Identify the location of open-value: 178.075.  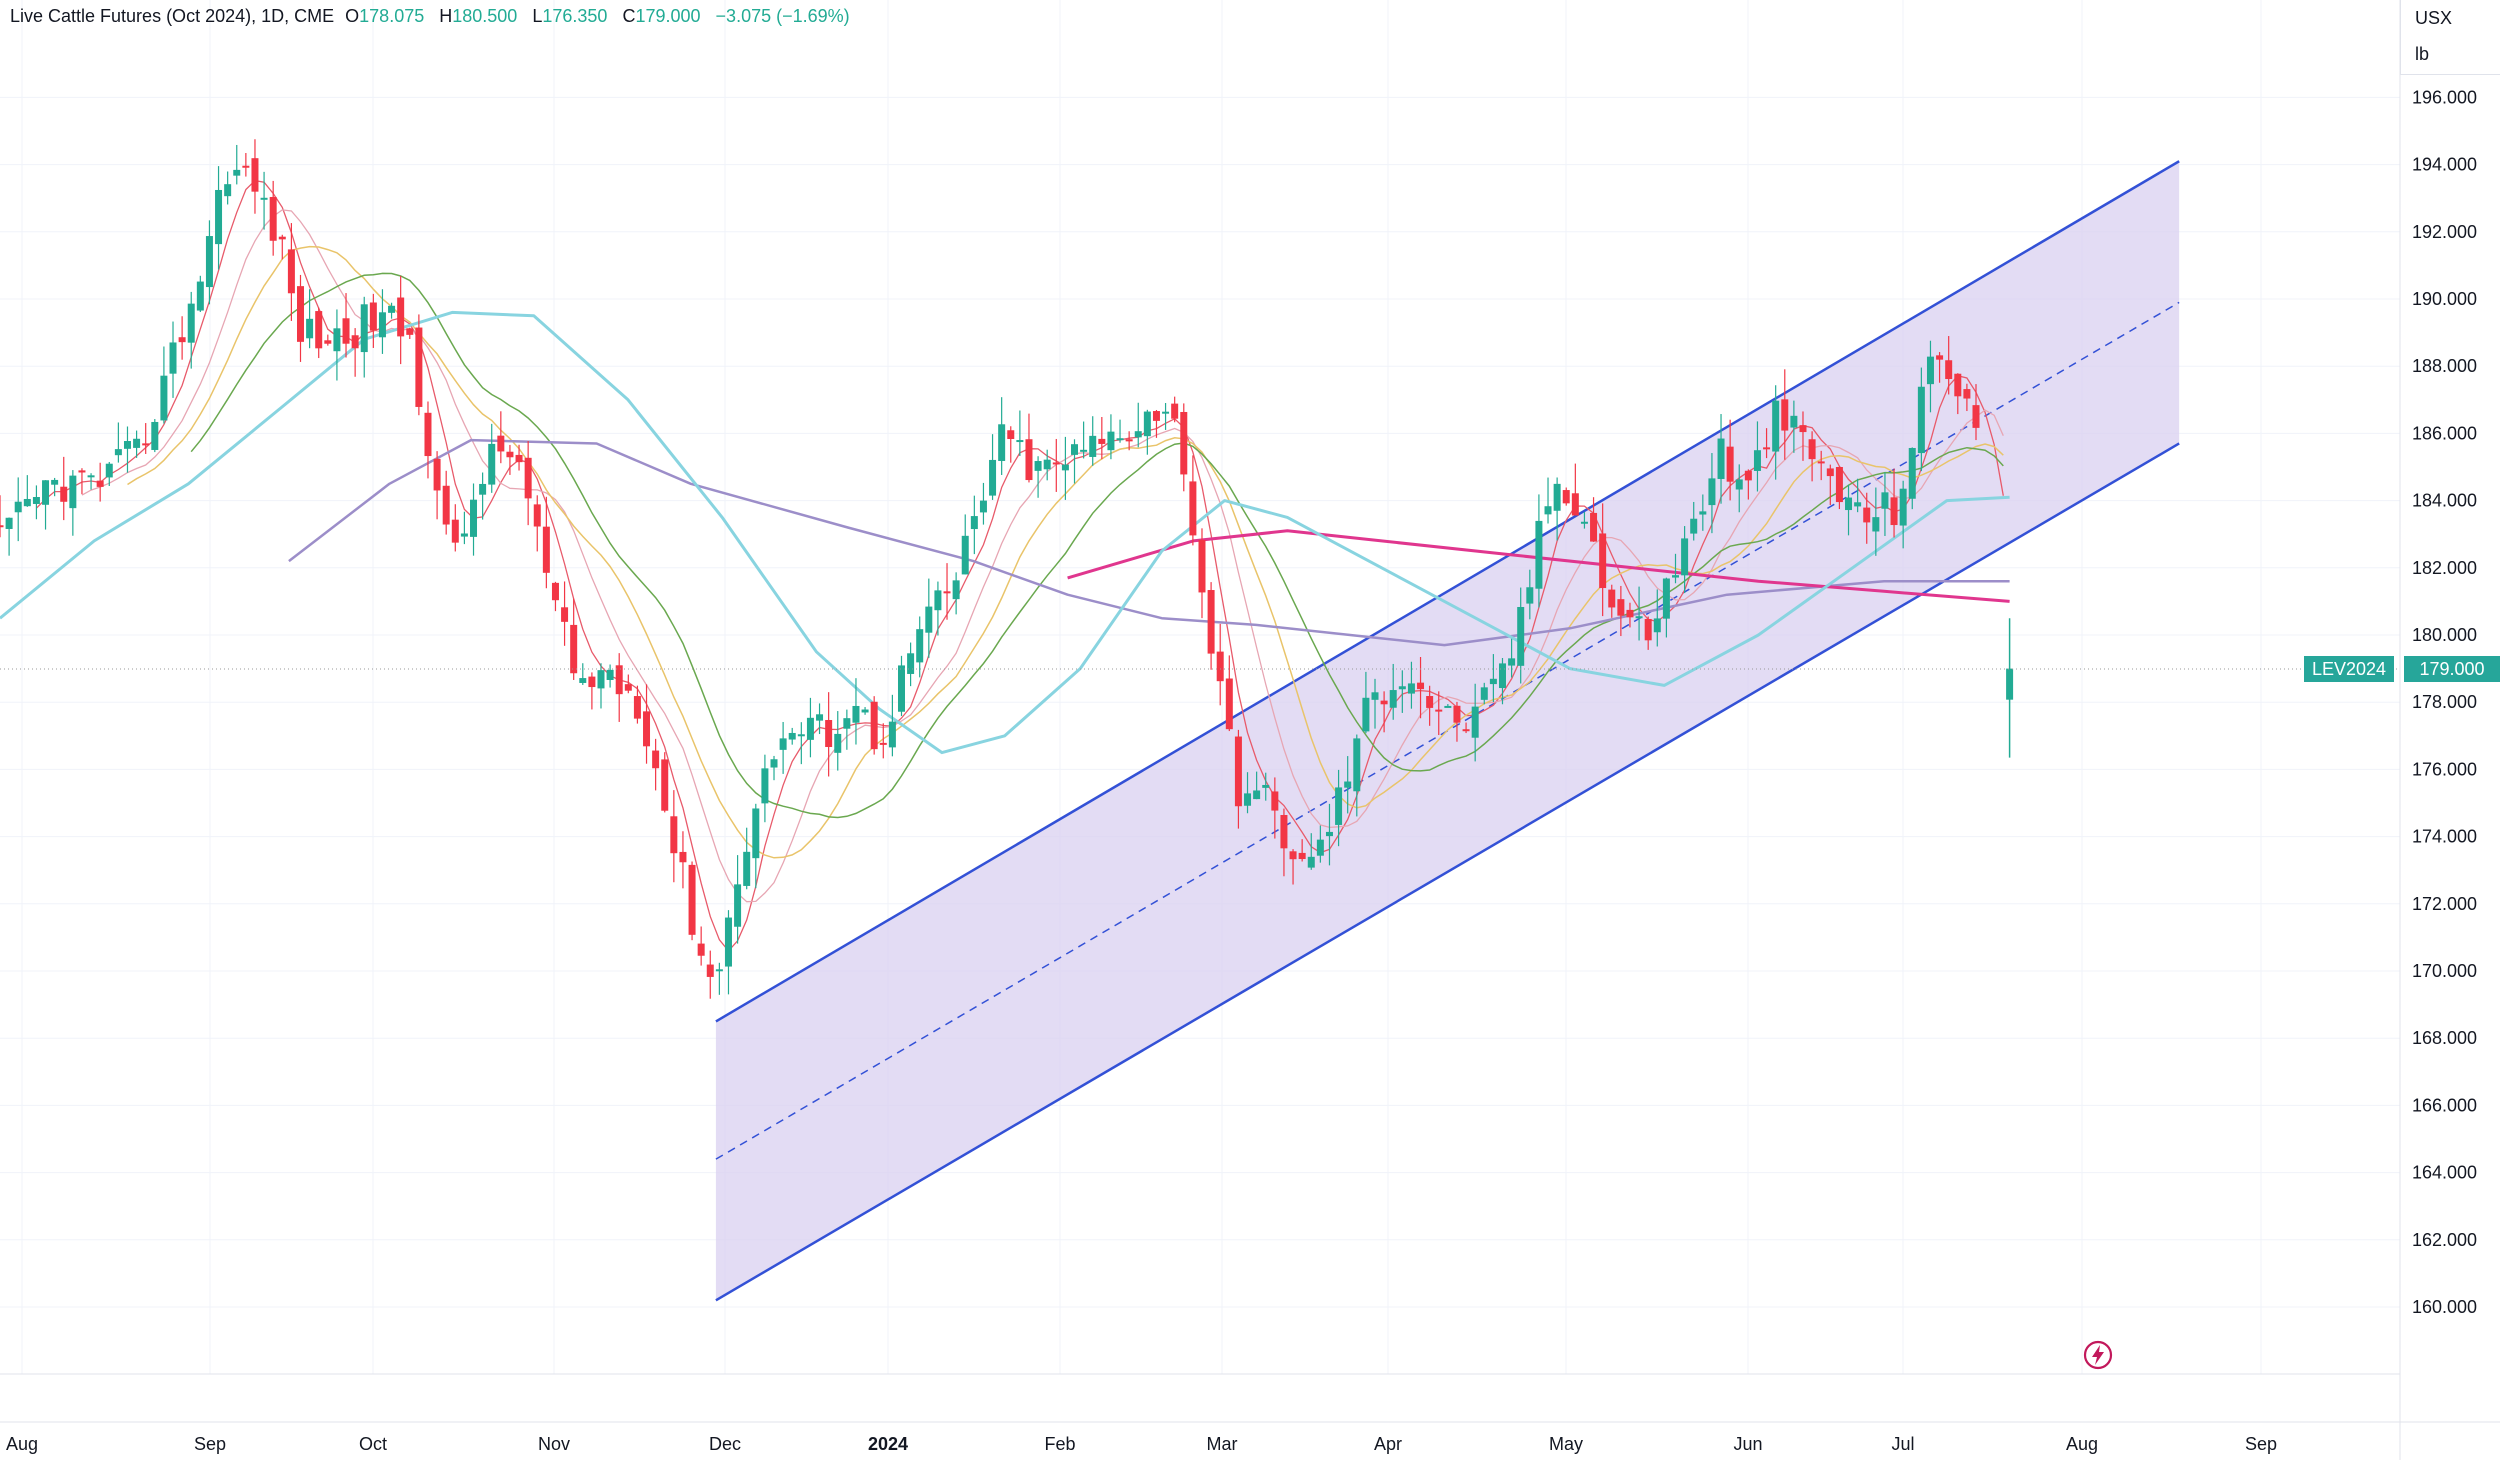
(392, 16).